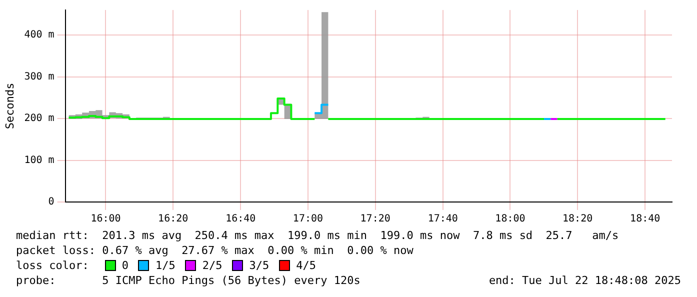  Describe the element at coordinates (39, 118) in the screenshot. I see `y-tick-label: 200 m` at that location.